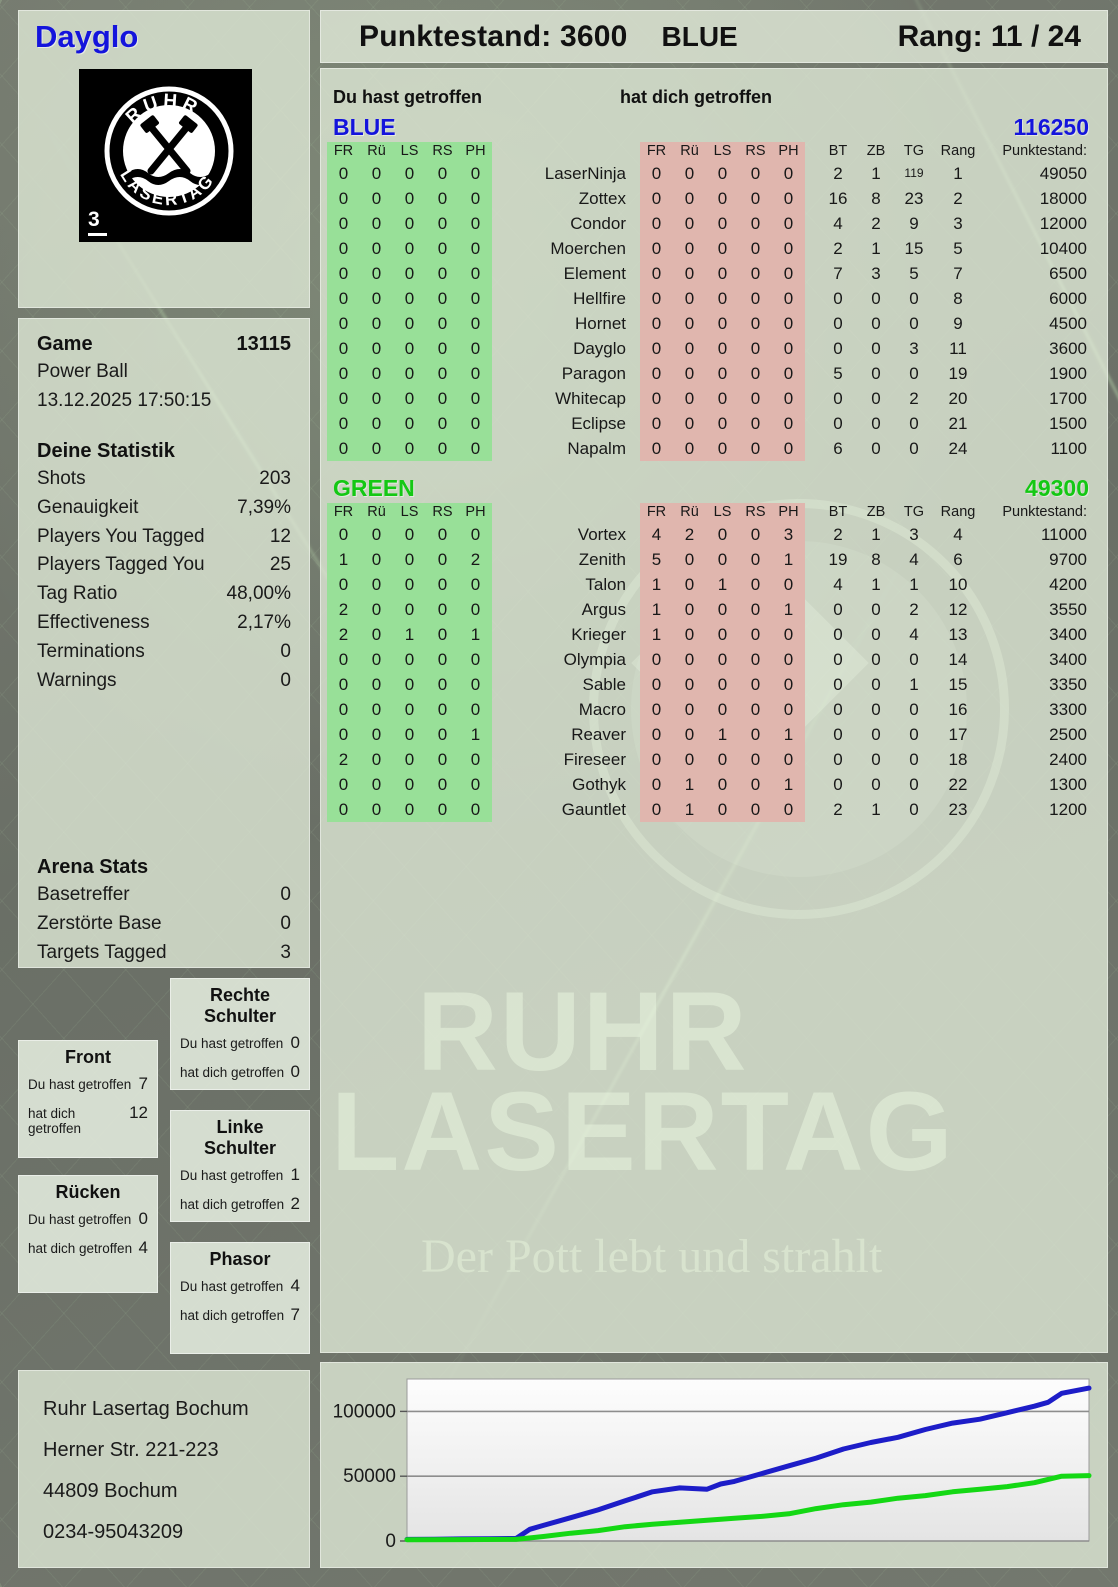 The width and height of the screenshot is (1118, 1587). I want to click on zone-title: Rechte Schulter, so click(240, 1005).